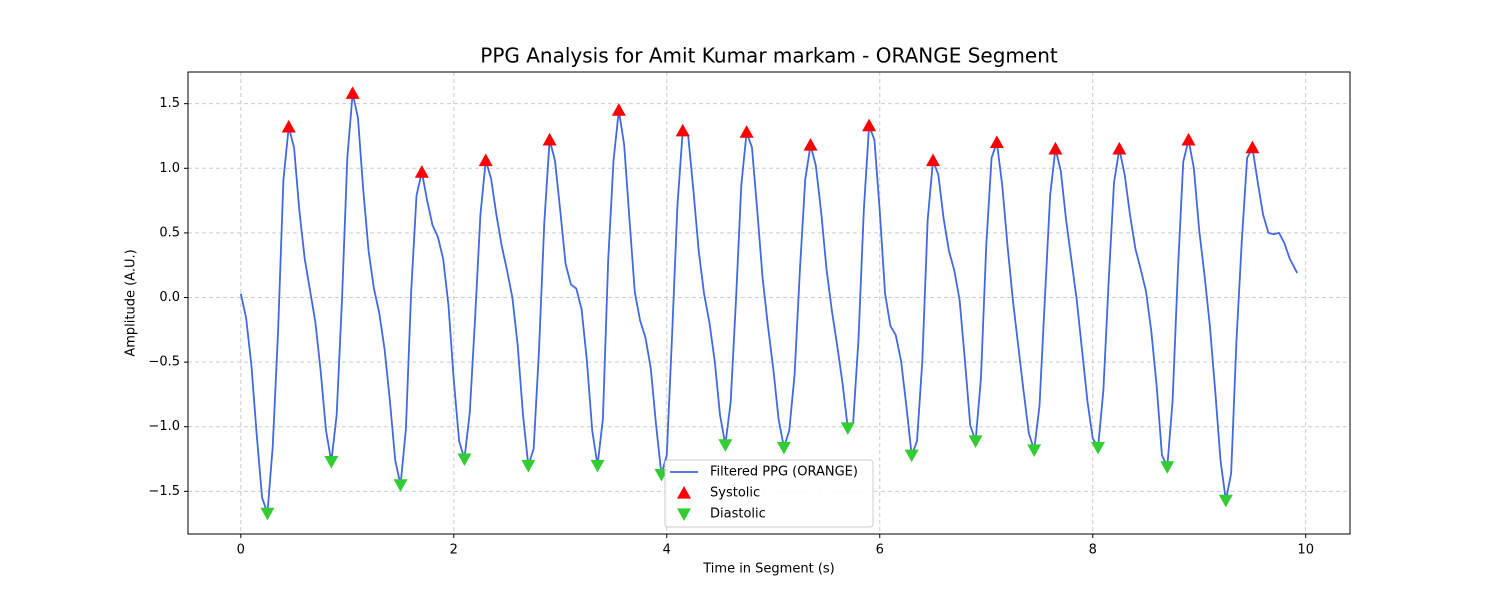 The image size is (1500, 600). What do you see at coordinates (164, 362) in the screenshot?
I see `y-tick-label: −0.5` at bounding box center [164, 362].